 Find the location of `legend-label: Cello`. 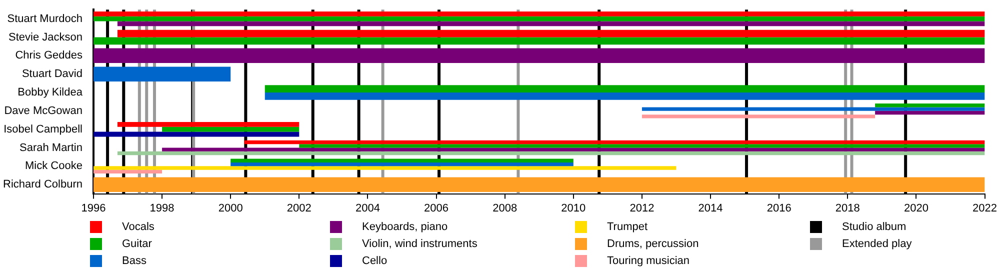

legend-label: Cello is located at coordinates (375, 260).